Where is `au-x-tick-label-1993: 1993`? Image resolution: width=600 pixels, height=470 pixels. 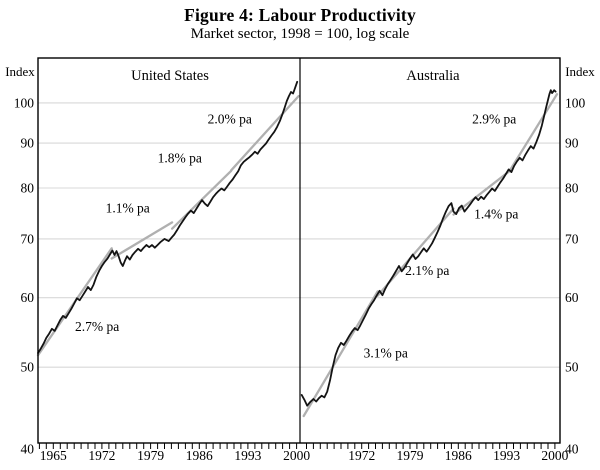 au-x-tick-label-1993: 1993 is located at coordinates (506, 455).